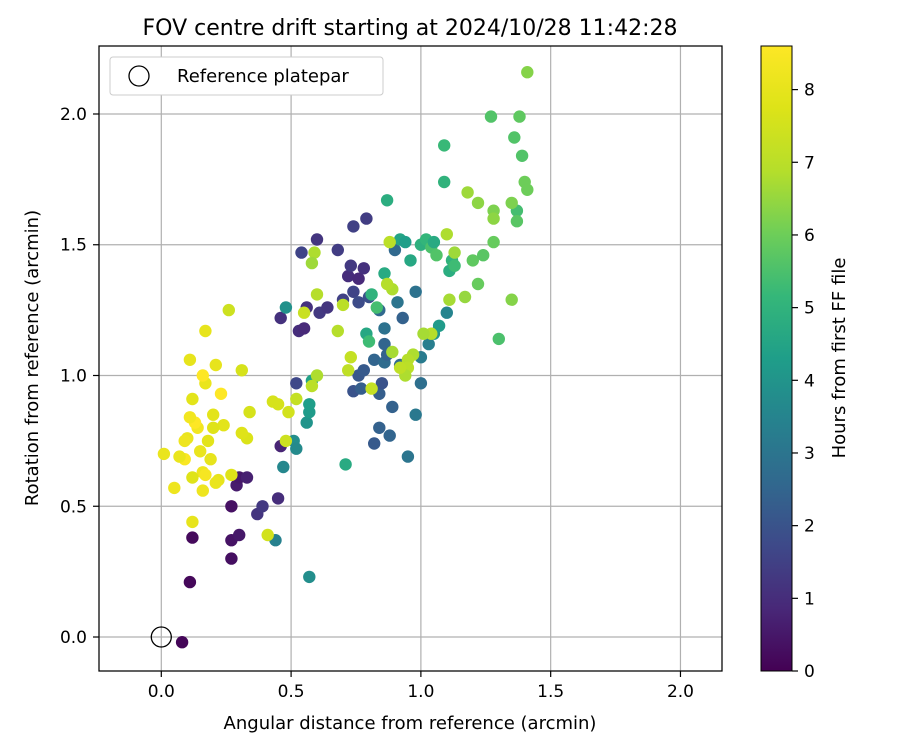 This screenshot has width=900, height=750. Describe the element at coordinates (809, 454) in the screenshot. I see `colorbar-tick-label: 3` at that location.